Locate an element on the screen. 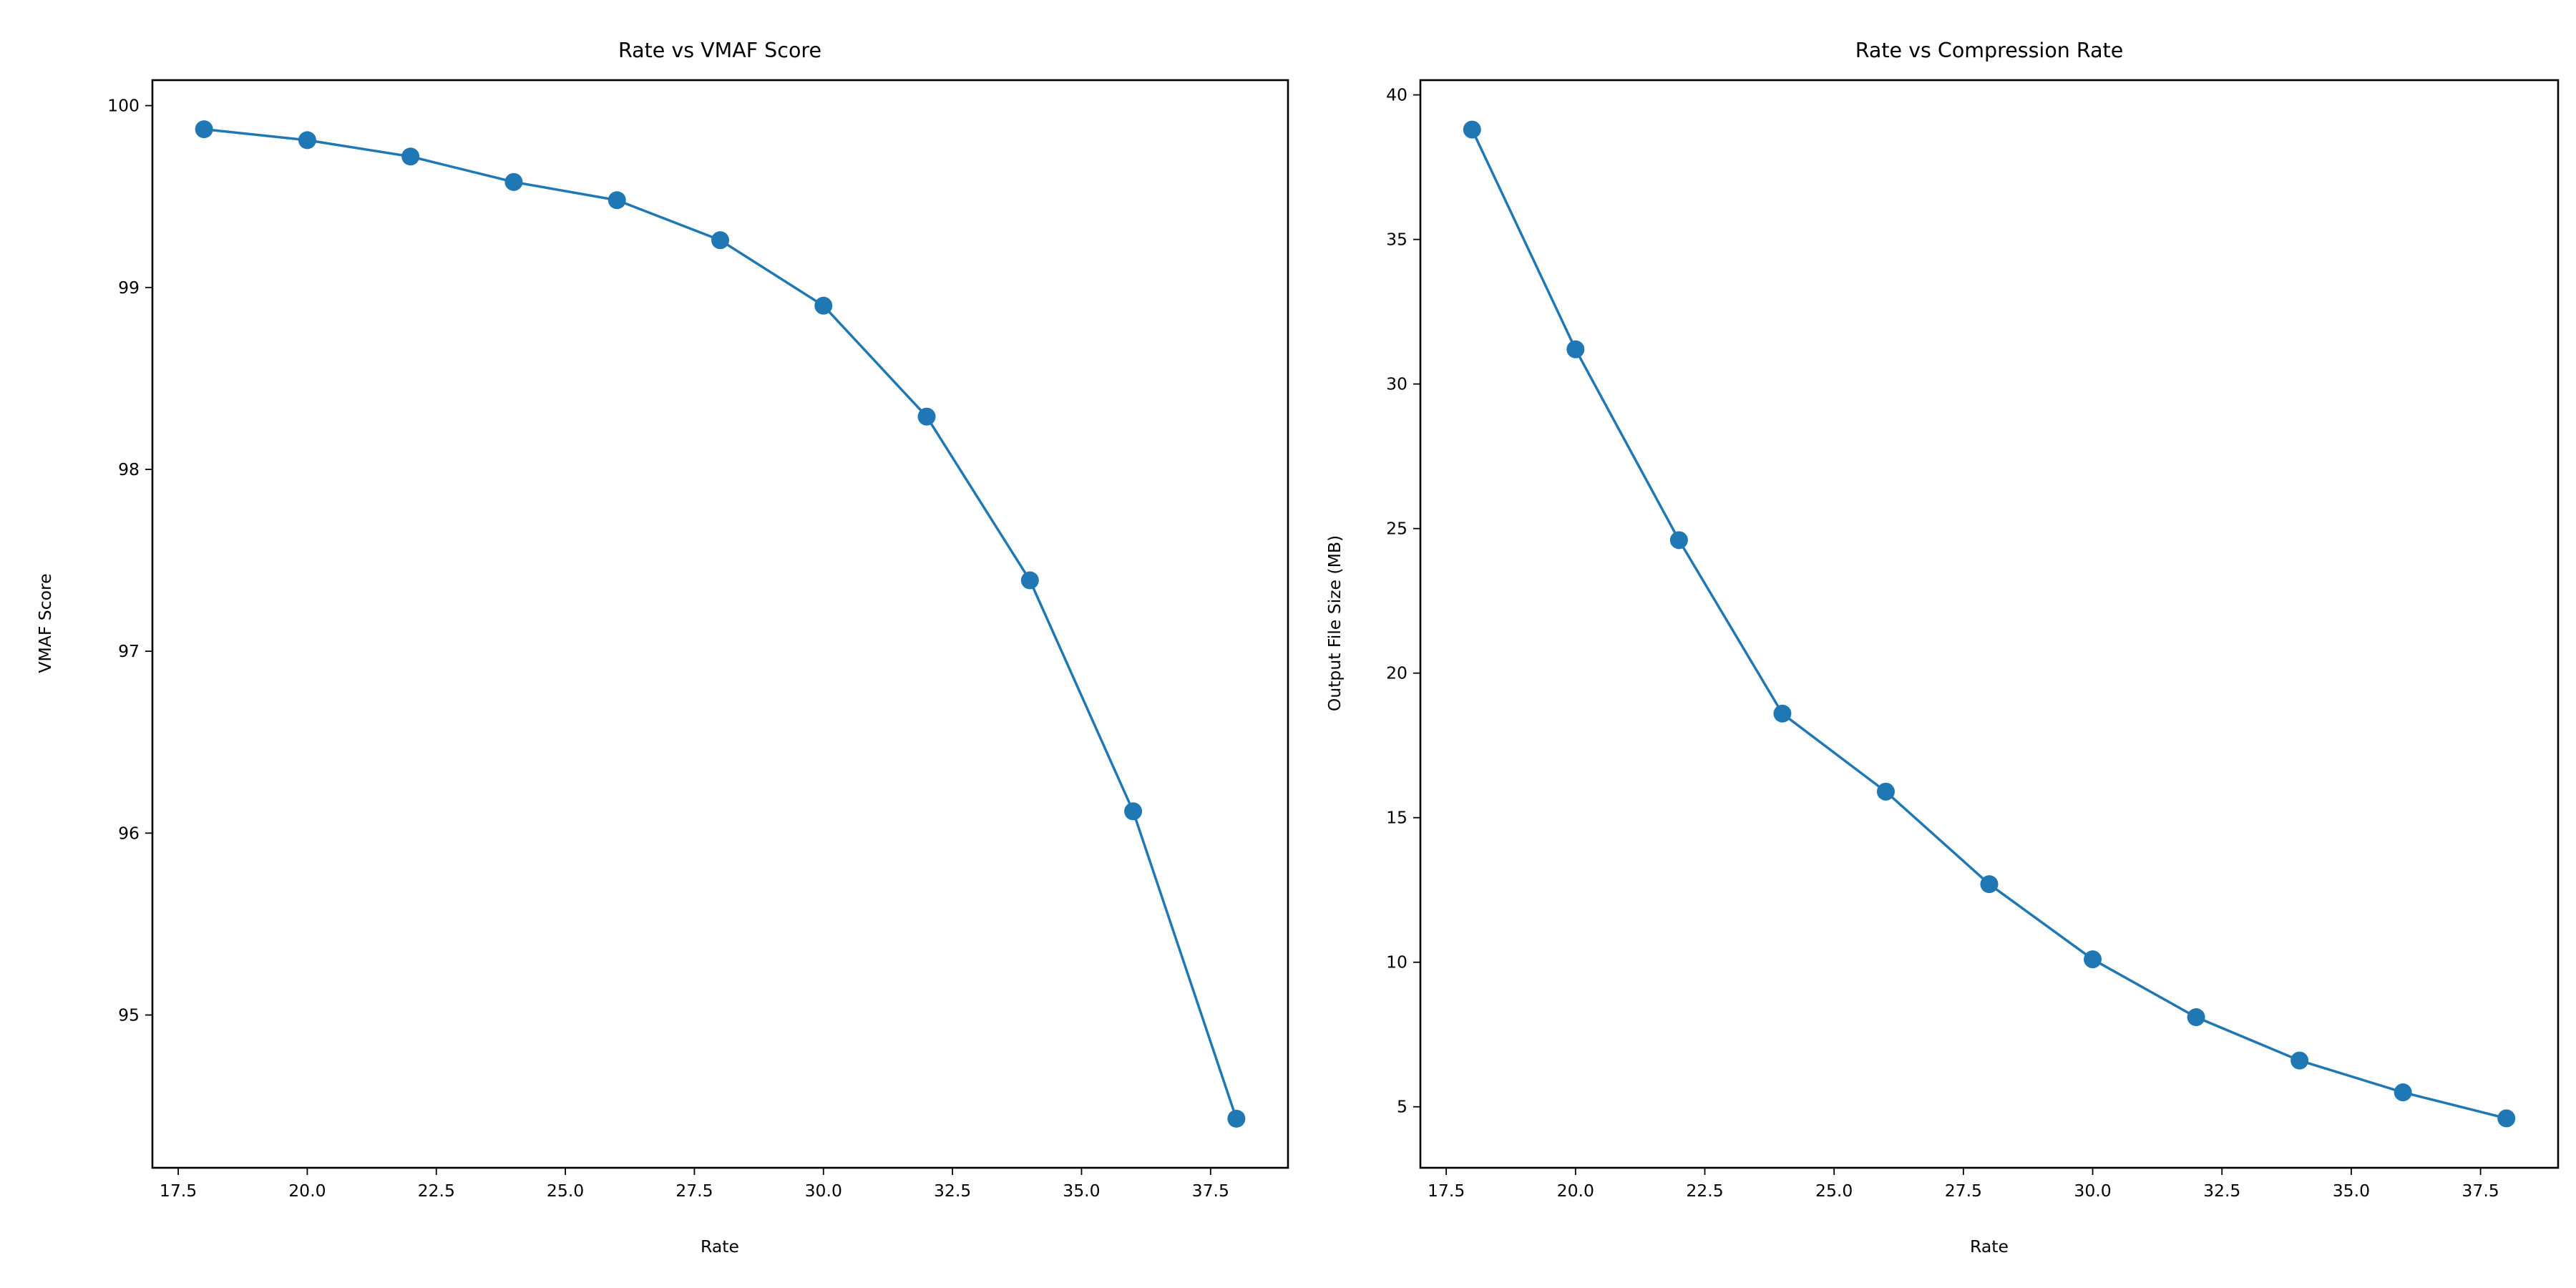  chart-title: Rate vs Compression Rate is located at coordinates (1989, 50).